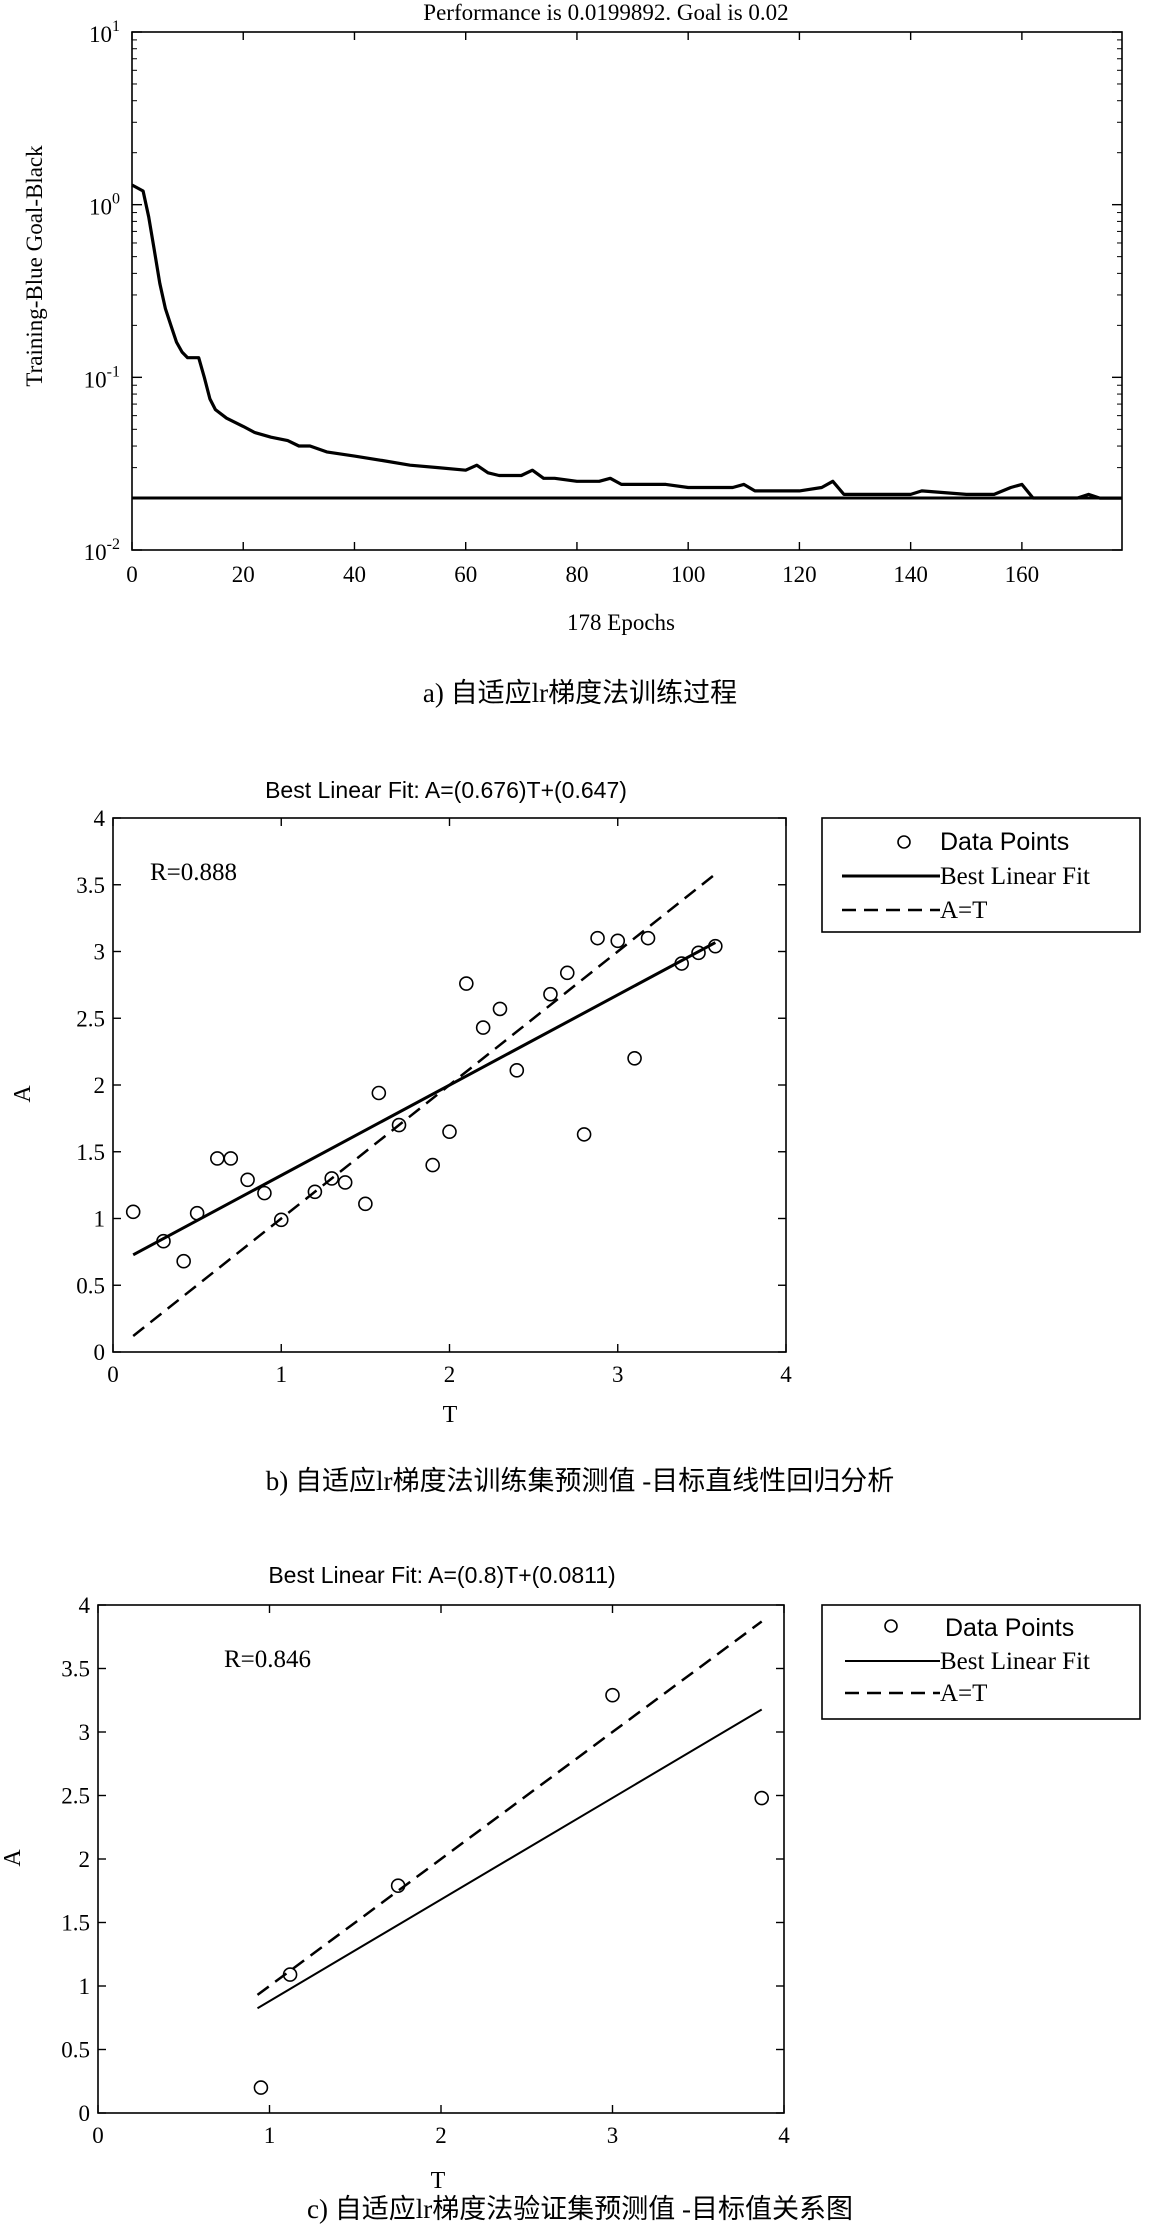  I want to click on caption-a: a) 自适应lr梯度法训练过程, so click(580, 693).